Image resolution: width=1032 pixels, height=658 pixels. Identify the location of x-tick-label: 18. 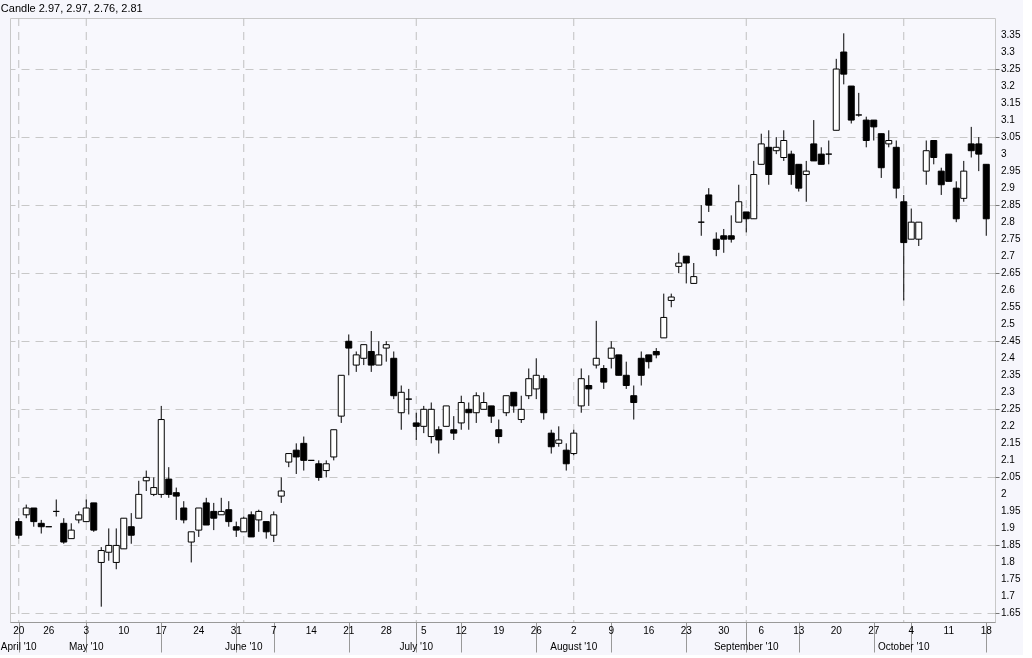
(986, 630).